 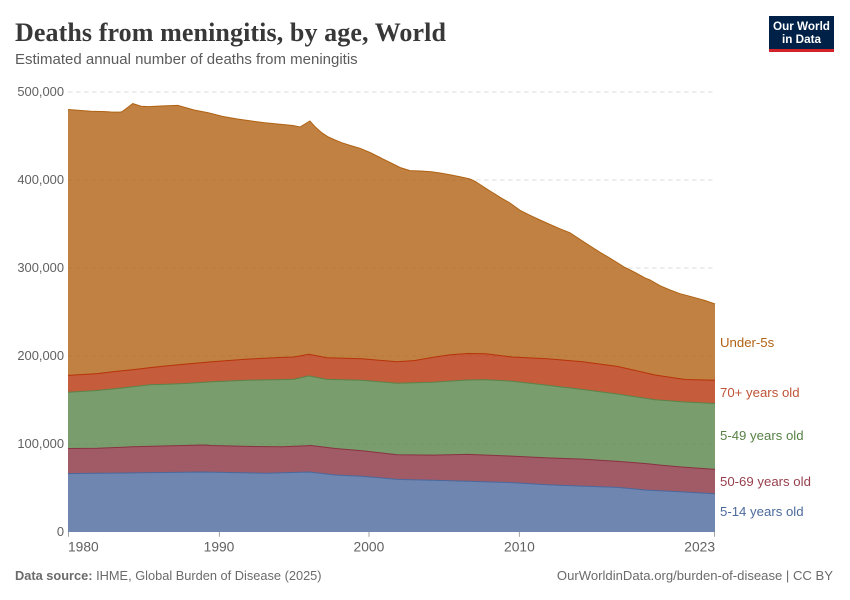 I want to click on svg-text: 100,000, so click(x=40, y=443).